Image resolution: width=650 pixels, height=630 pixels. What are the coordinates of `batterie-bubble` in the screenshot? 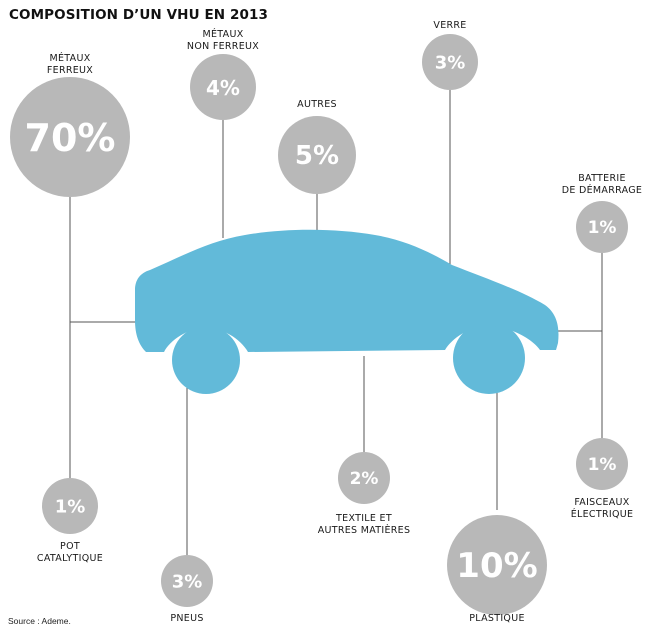 It's located at (602, 227).